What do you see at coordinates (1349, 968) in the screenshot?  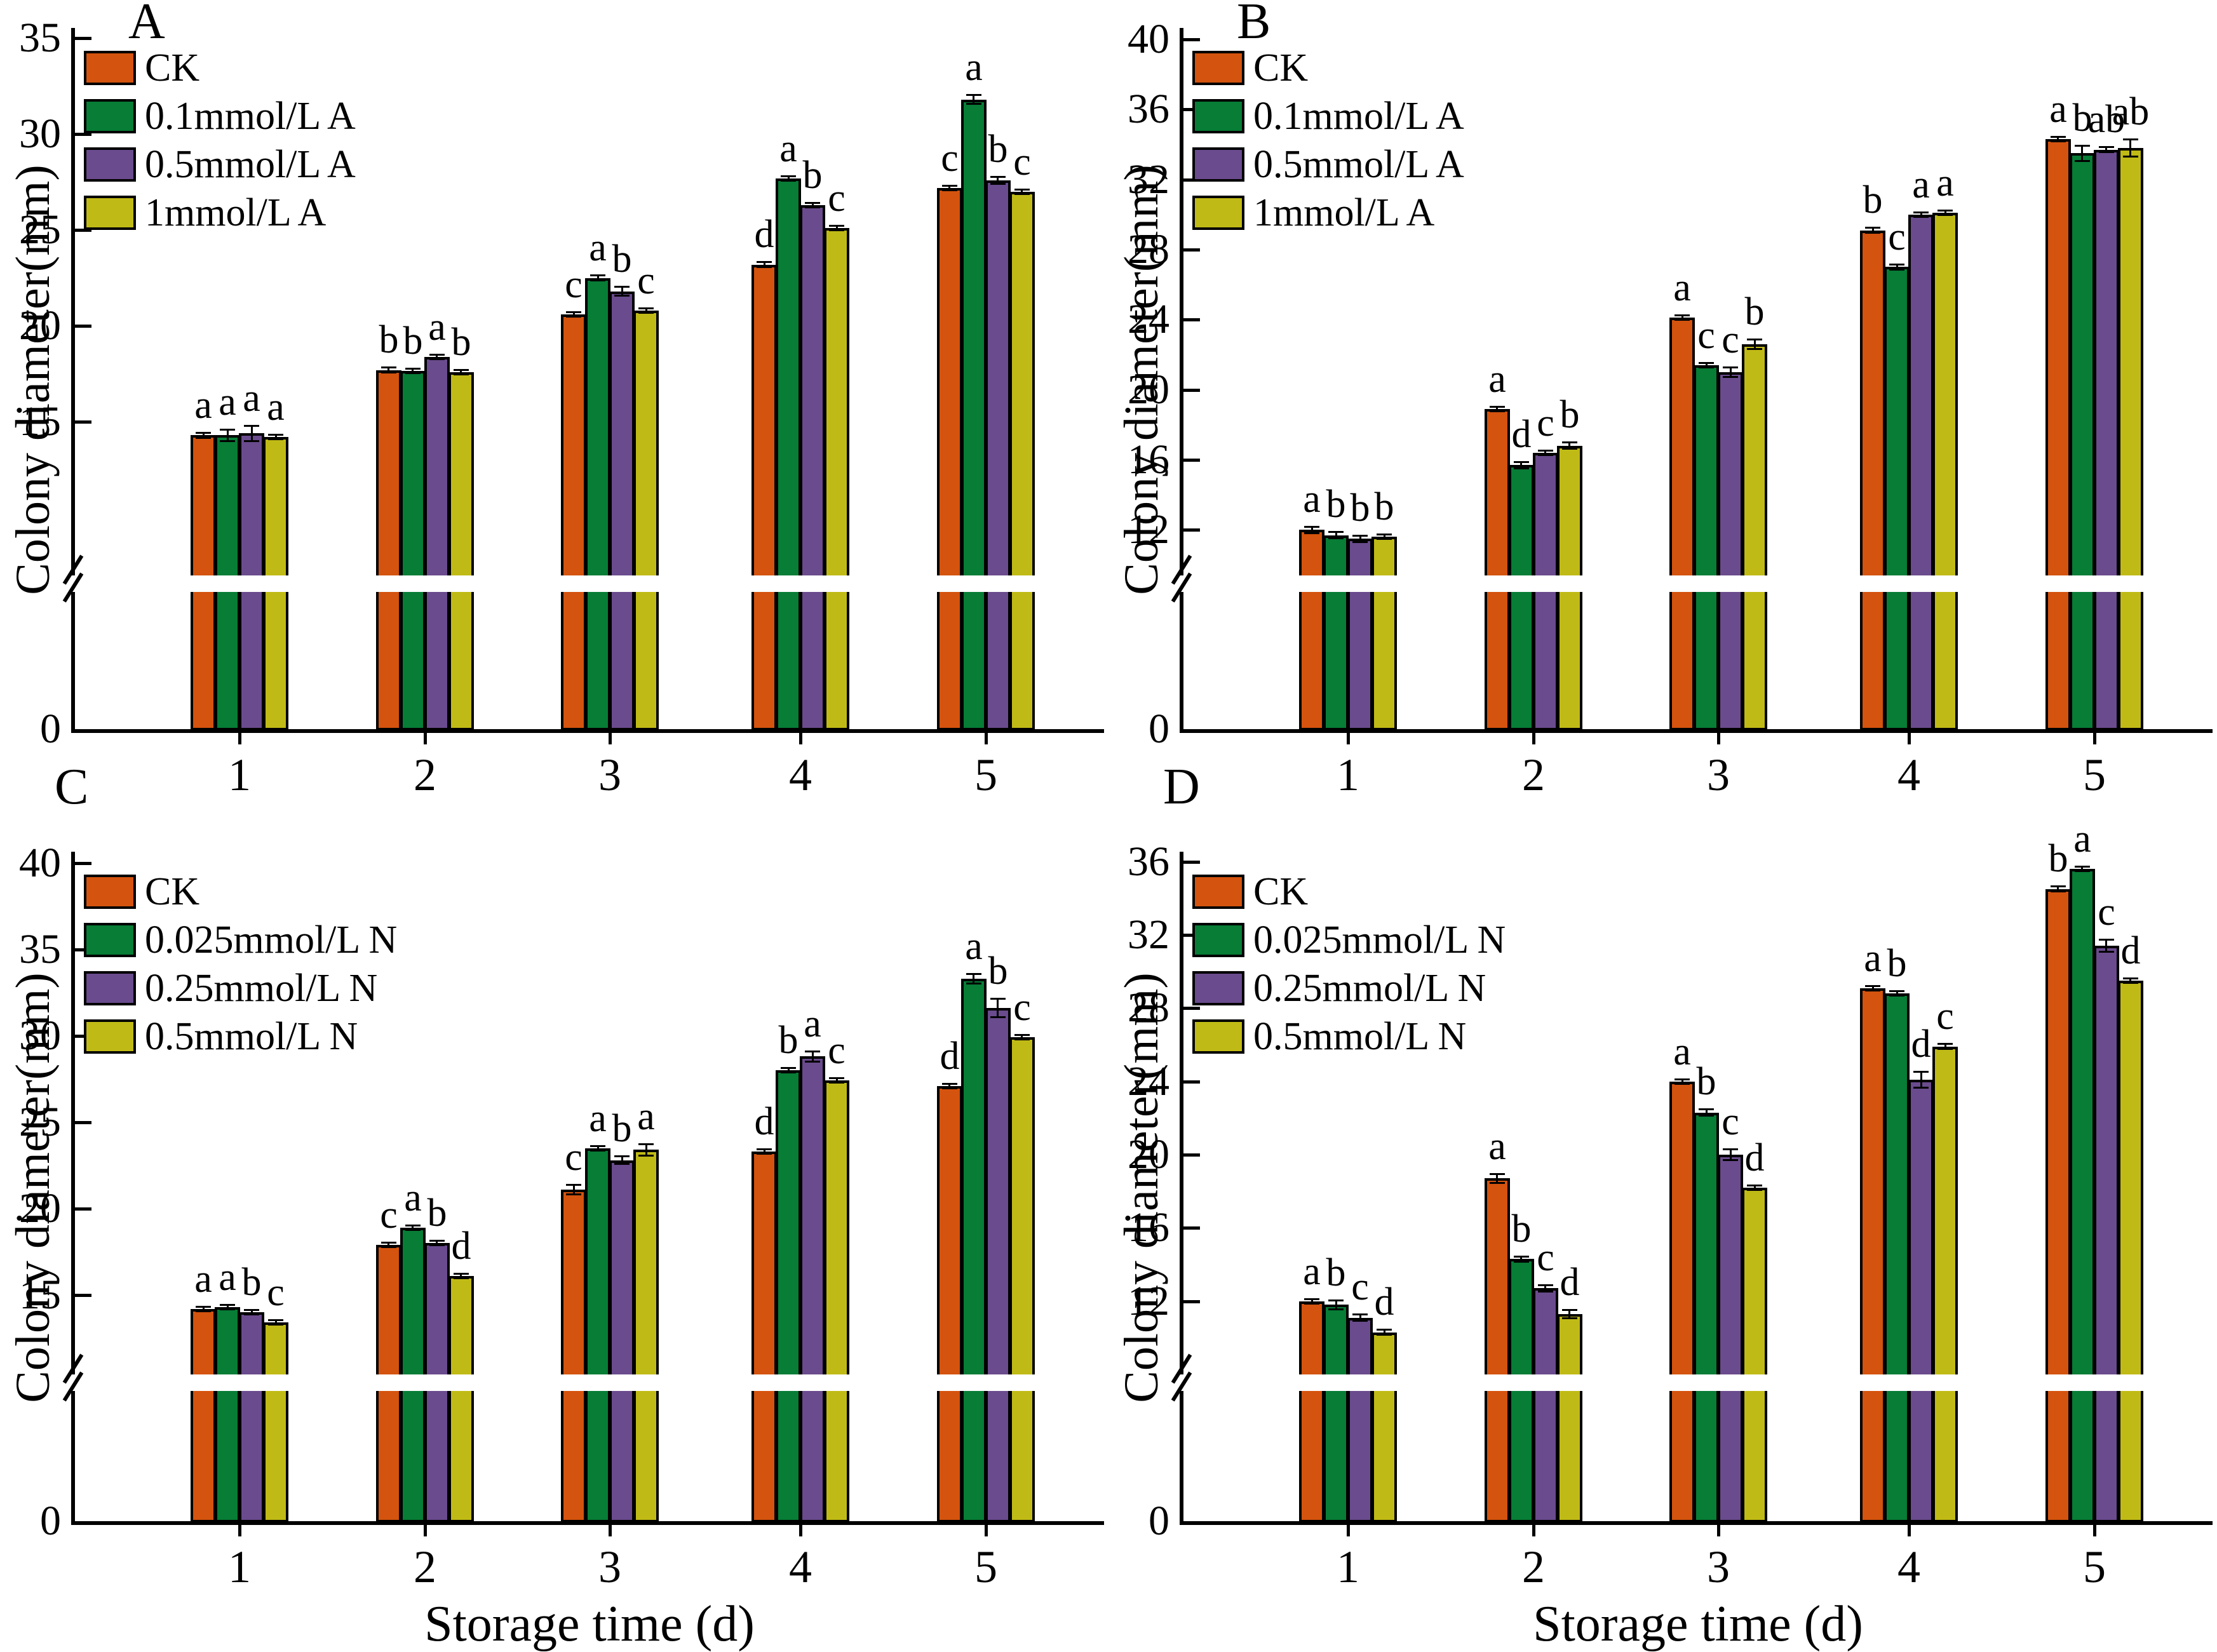 I see `legend: CK 0.025mmol/L N 0.25mmol/L N 0.5mmol/L N` at bounding box center [1349, 968].